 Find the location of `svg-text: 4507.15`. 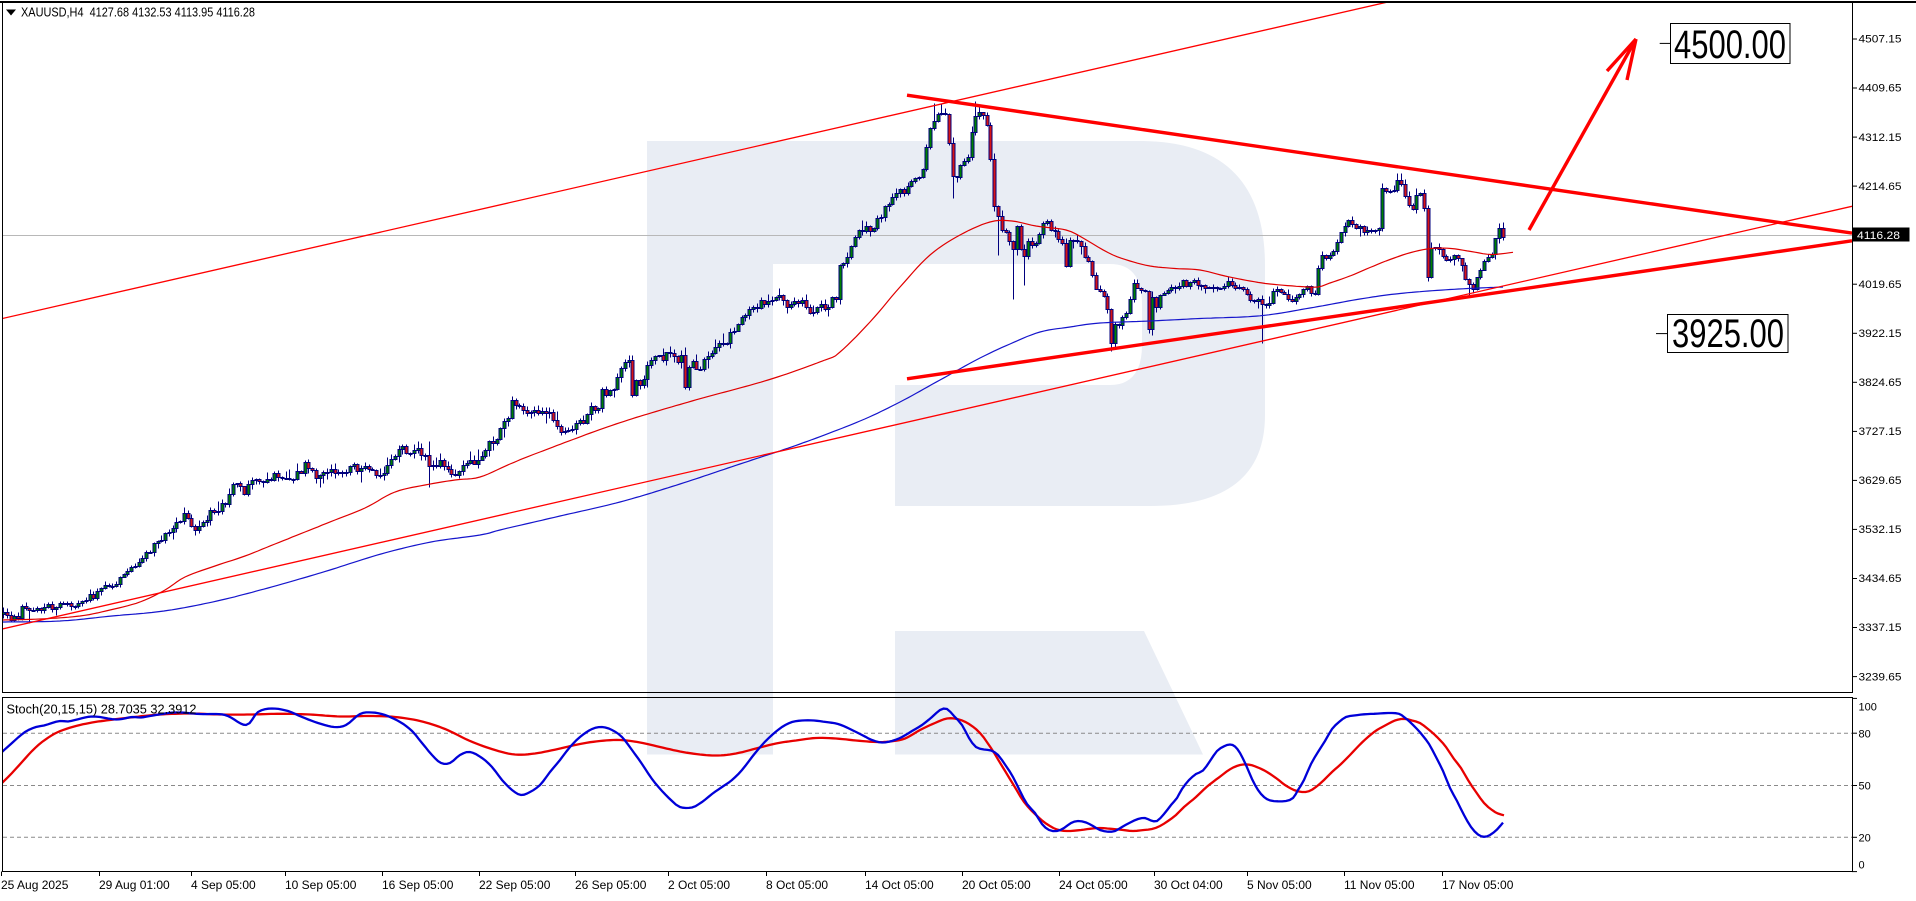

svg-text: 4507.15 is located at coordinates (1880, 40).